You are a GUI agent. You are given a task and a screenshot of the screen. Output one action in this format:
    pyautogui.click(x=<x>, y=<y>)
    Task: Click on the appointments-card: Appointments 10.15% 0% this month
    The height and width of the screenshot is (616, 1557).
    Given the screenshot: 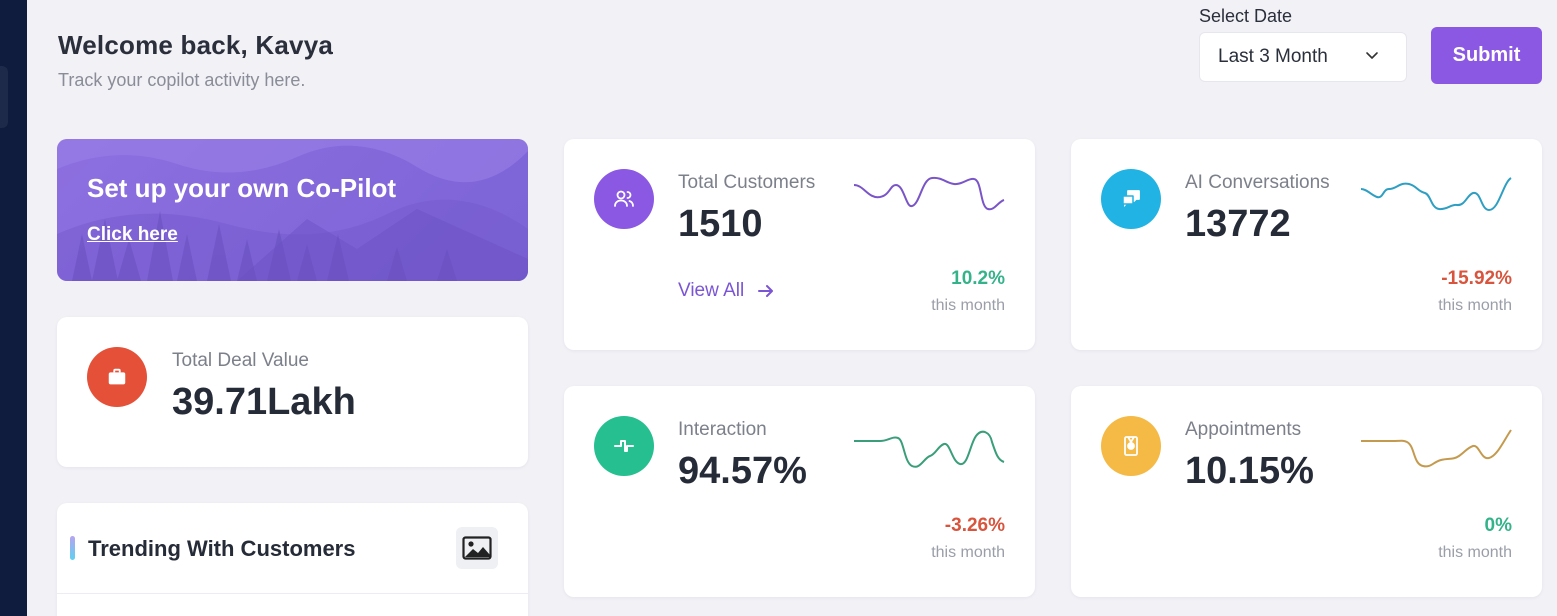 What is the action you would take?
    pyautogui.click(x=1306, y=491)
    